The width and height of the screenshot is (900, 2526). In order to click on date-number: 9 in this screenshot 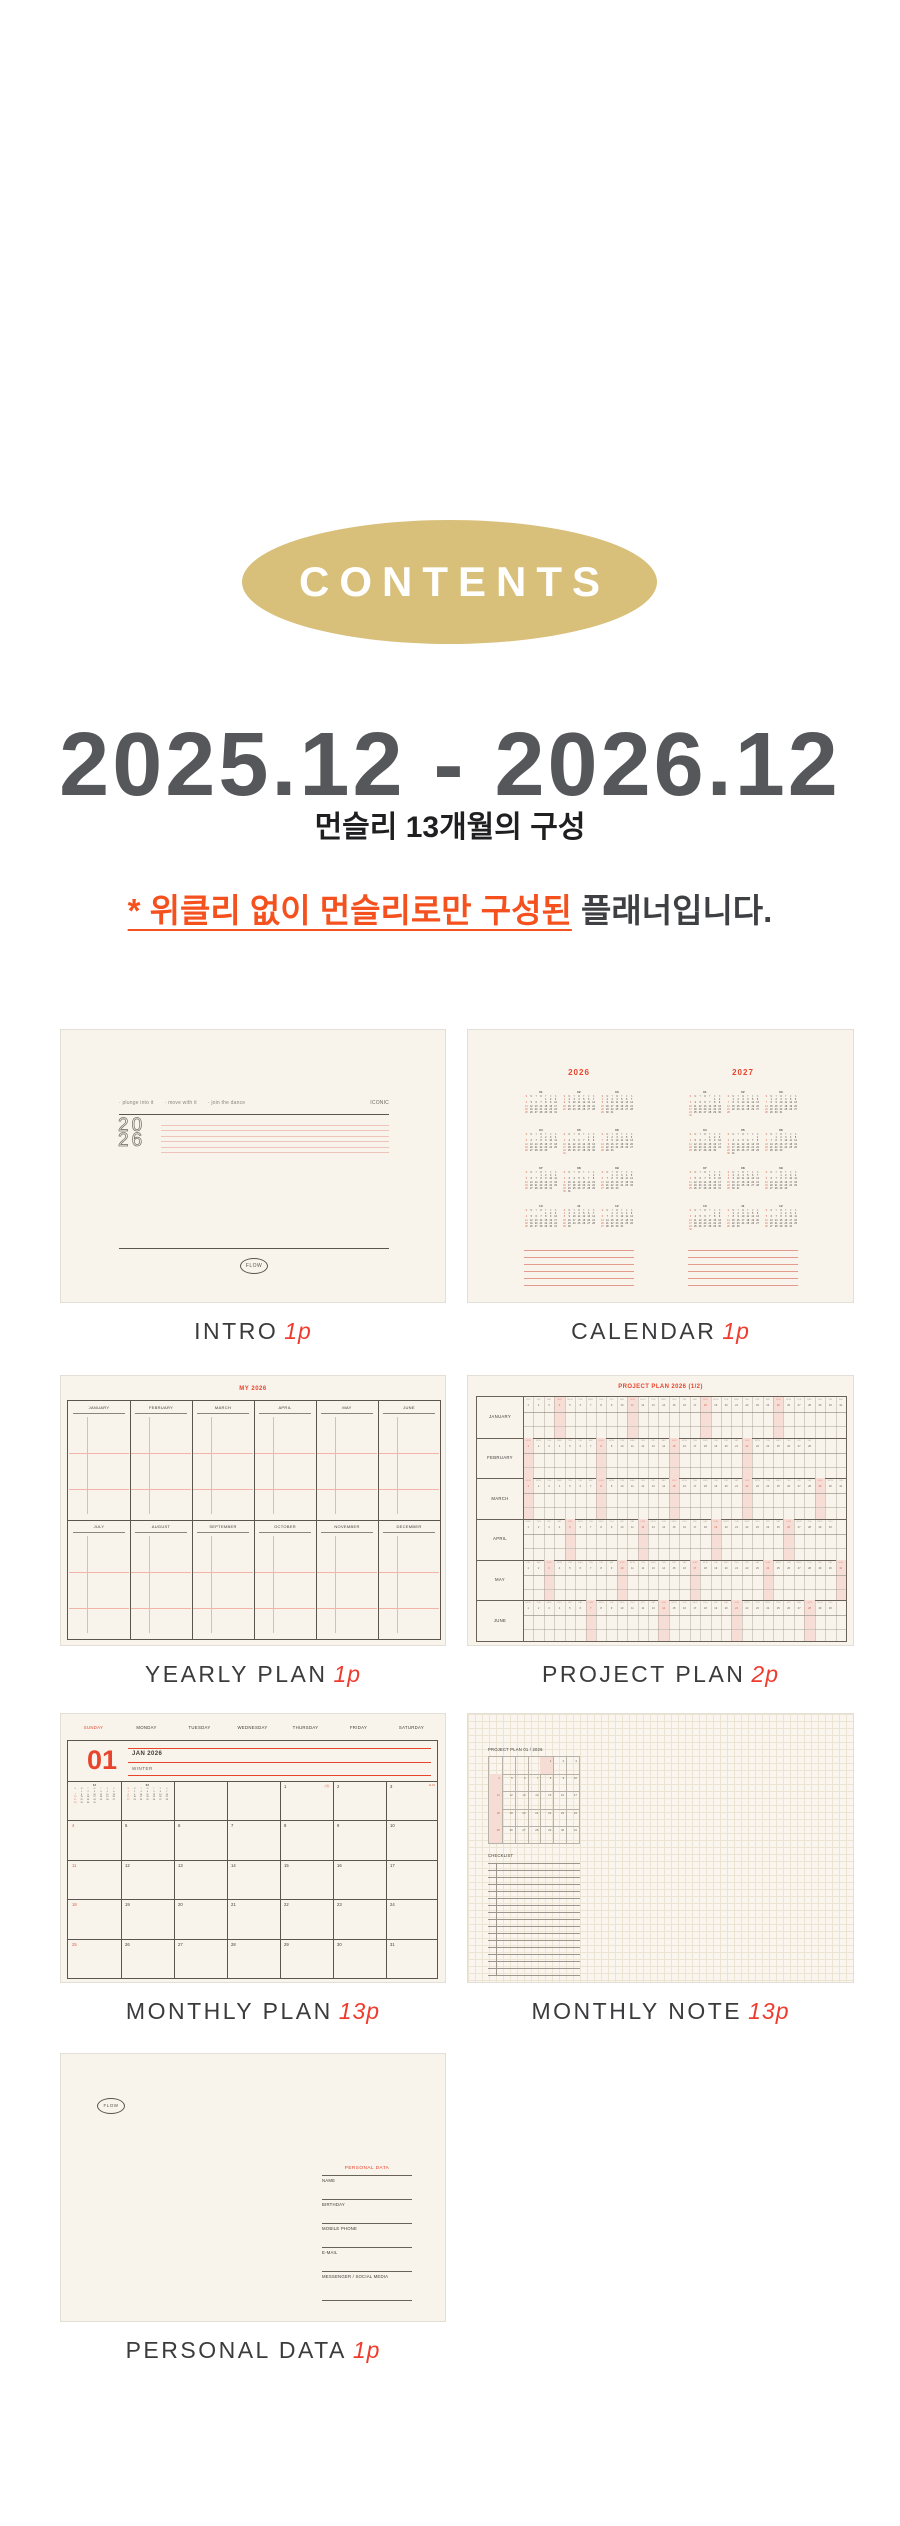, I will do `click(338, 1826)`.